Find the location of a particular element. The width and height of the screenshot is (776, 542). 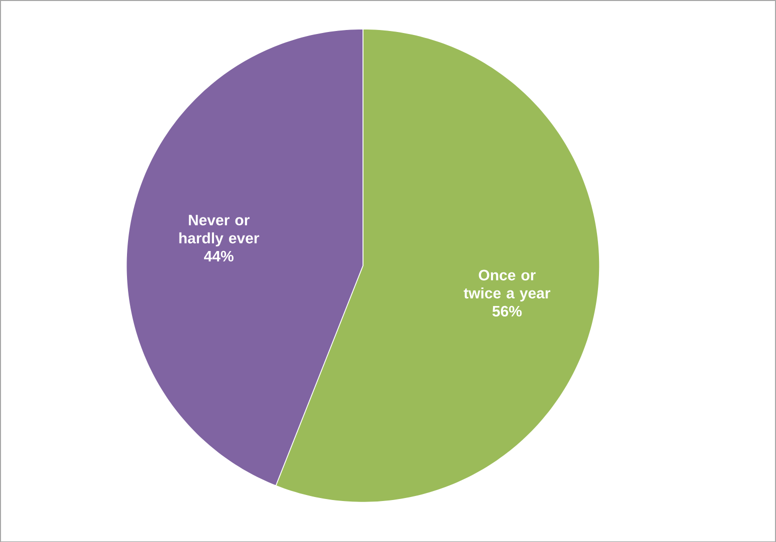

slice-label: Never or hardly ever is located at coordinates (219, 230).